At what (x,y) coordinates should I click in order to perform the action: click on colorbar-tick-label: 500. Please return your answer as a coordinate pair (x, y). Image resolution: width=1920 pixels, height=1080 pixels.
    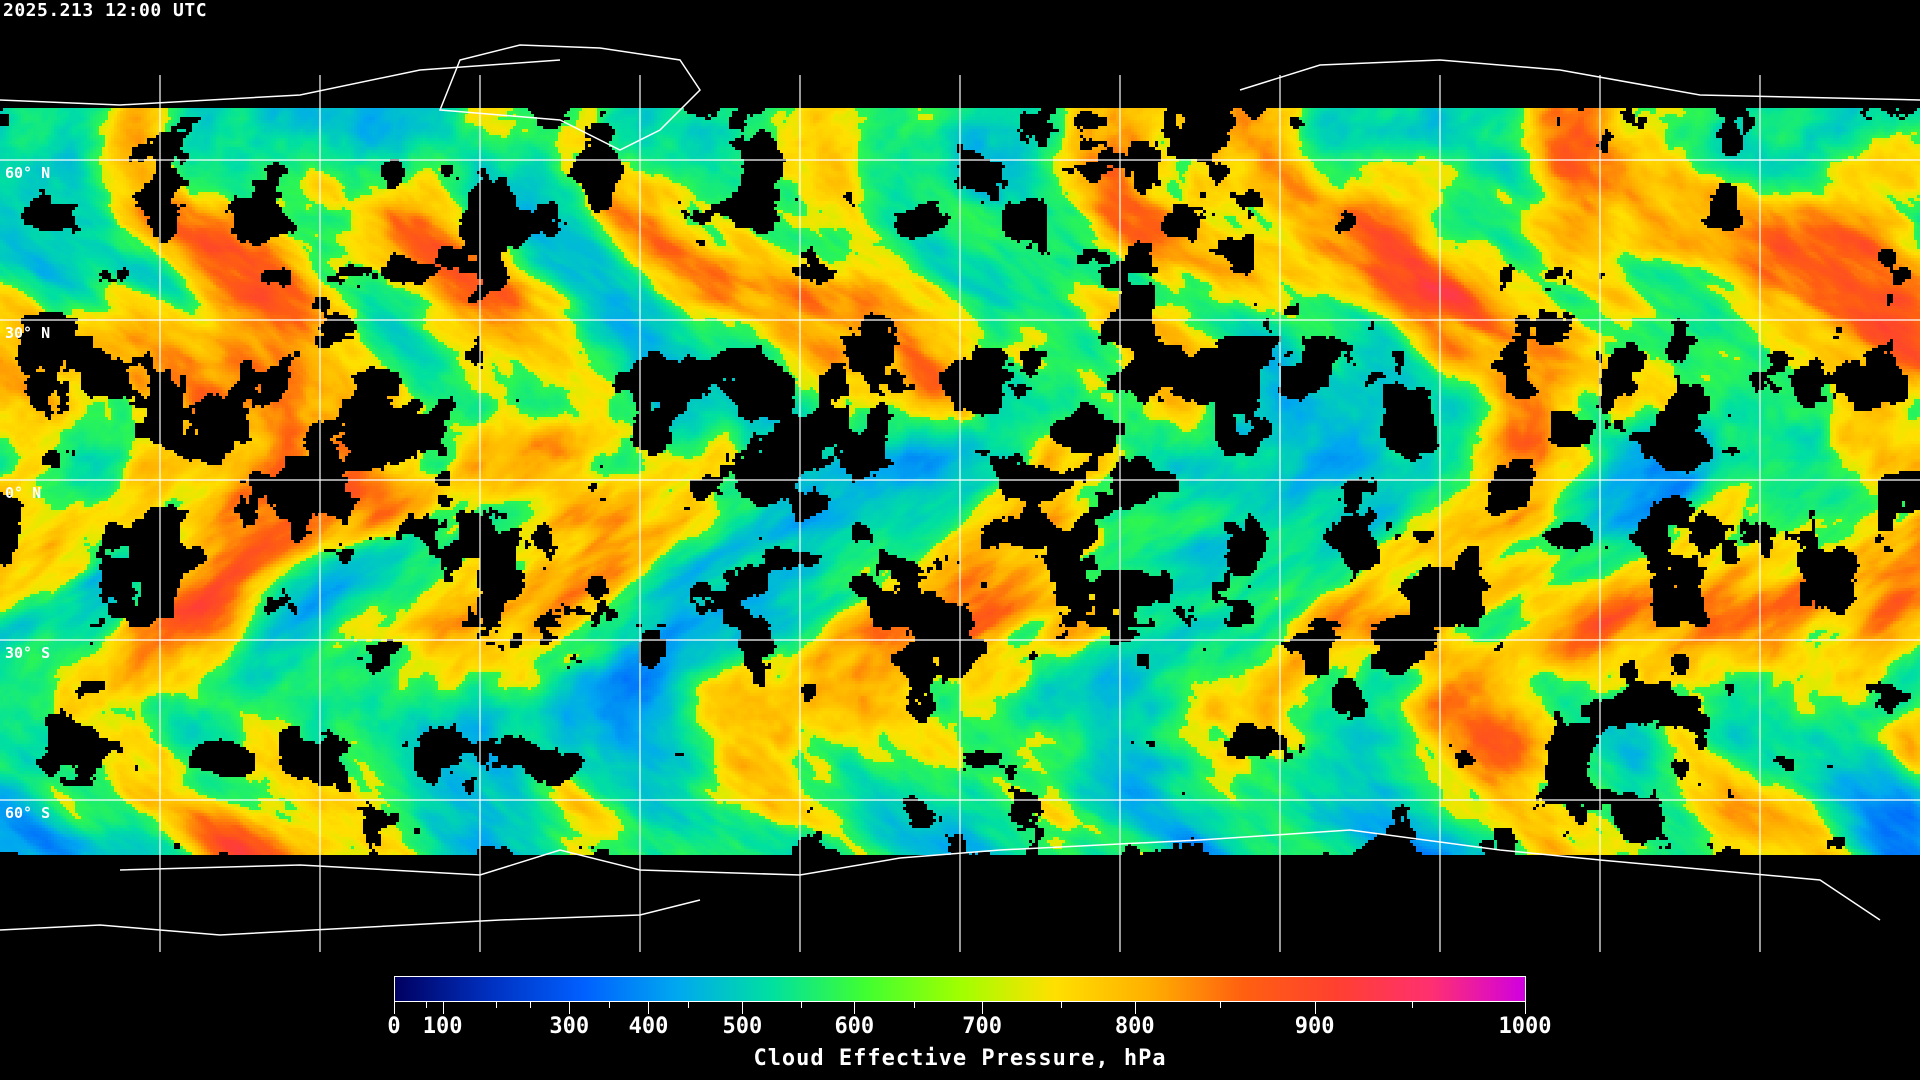
    Looking at the image, I should click on (742, 1026).